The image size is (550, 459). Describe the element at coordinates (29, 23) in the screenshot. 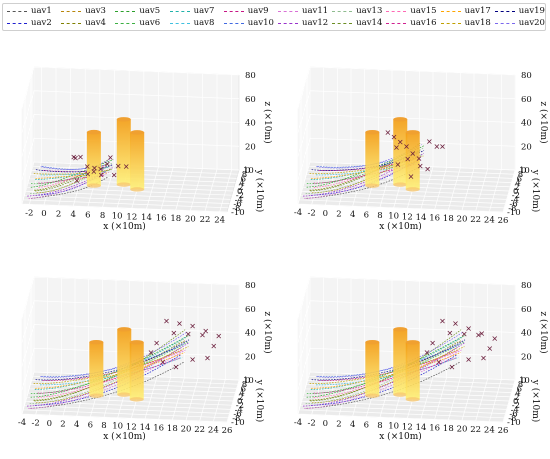

I see `legend-item-uav2: uav2` at that location.